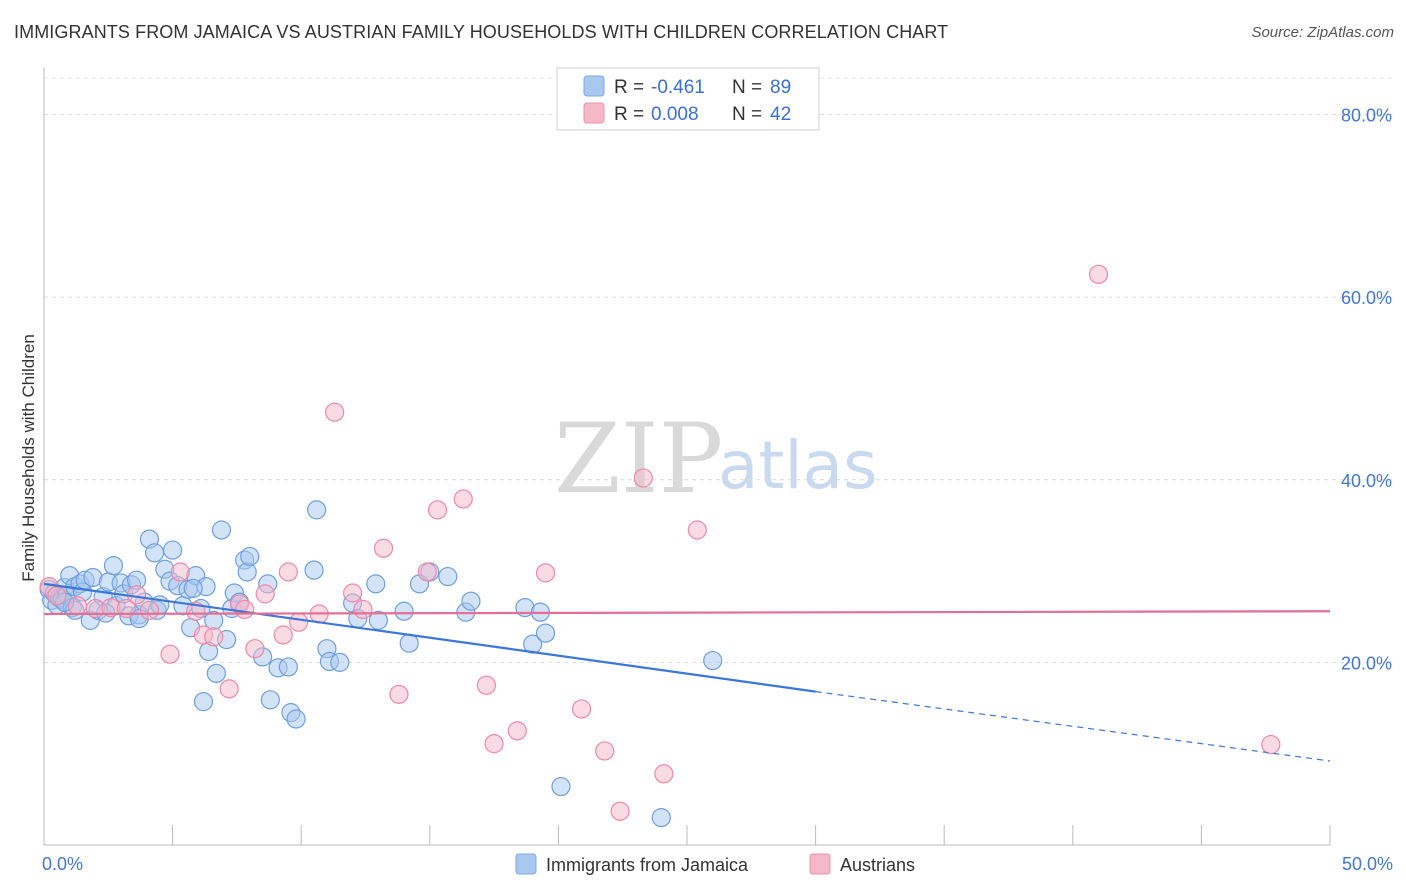 The width and height of the screenshot is (1406, 892). I want to click on watermark-atlas: atlas, so click(798, 465).